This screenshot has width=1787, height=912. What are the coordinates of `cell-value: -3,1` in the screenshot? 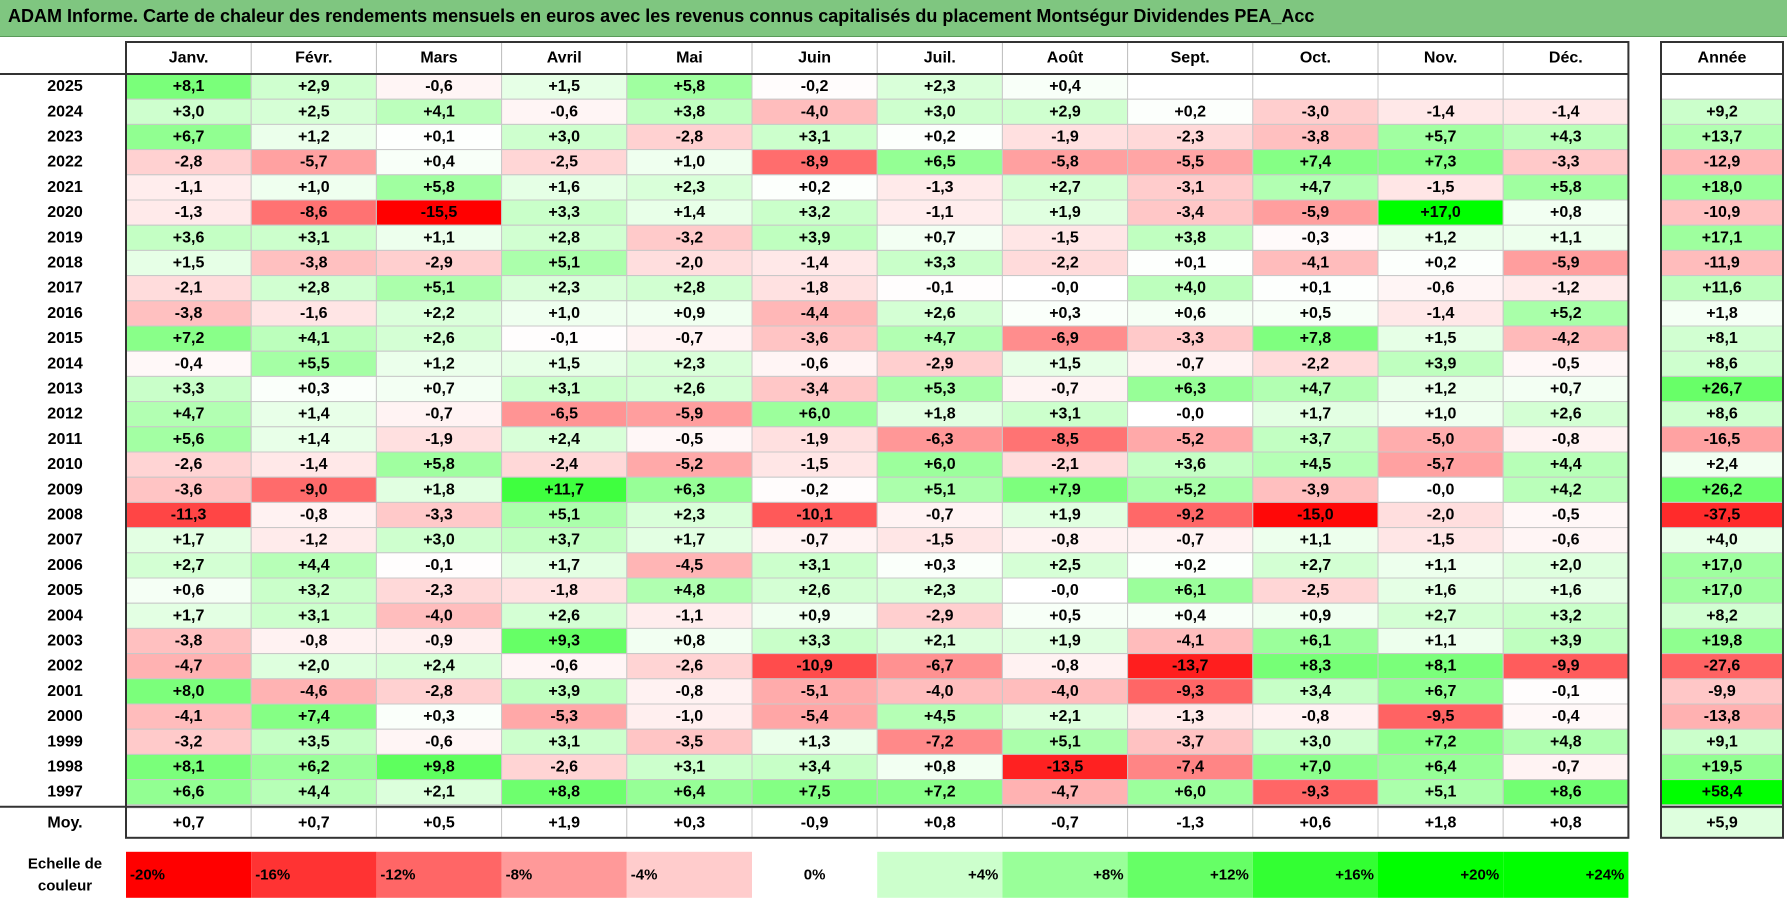 It's located at (1190, 187).